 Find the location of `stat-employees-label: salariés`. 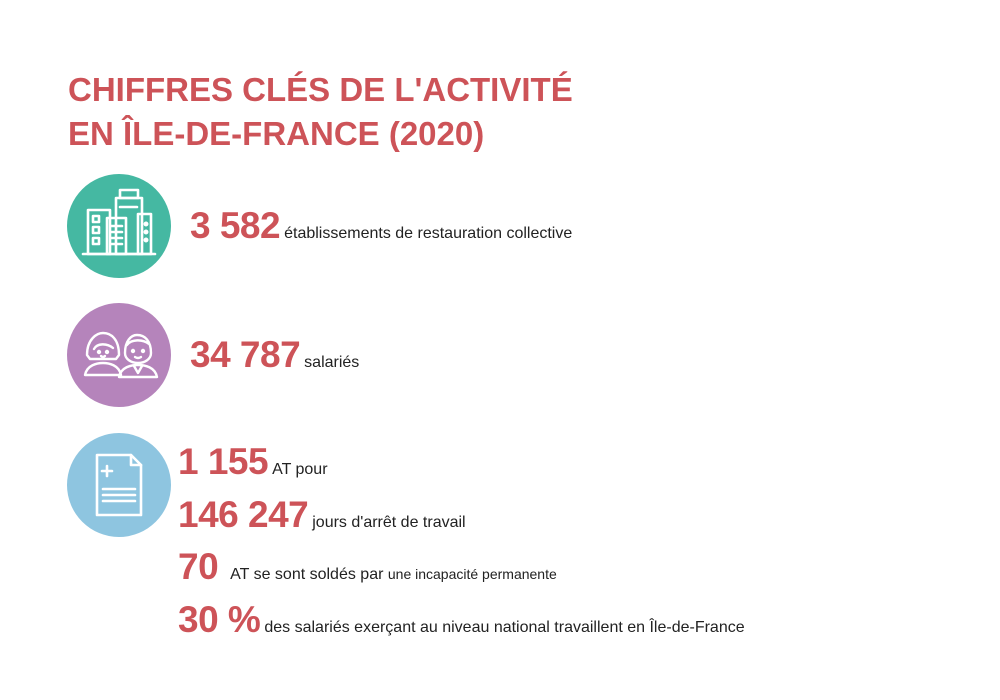

stat-employees-label: salariés is located at coordinates (332, 362).